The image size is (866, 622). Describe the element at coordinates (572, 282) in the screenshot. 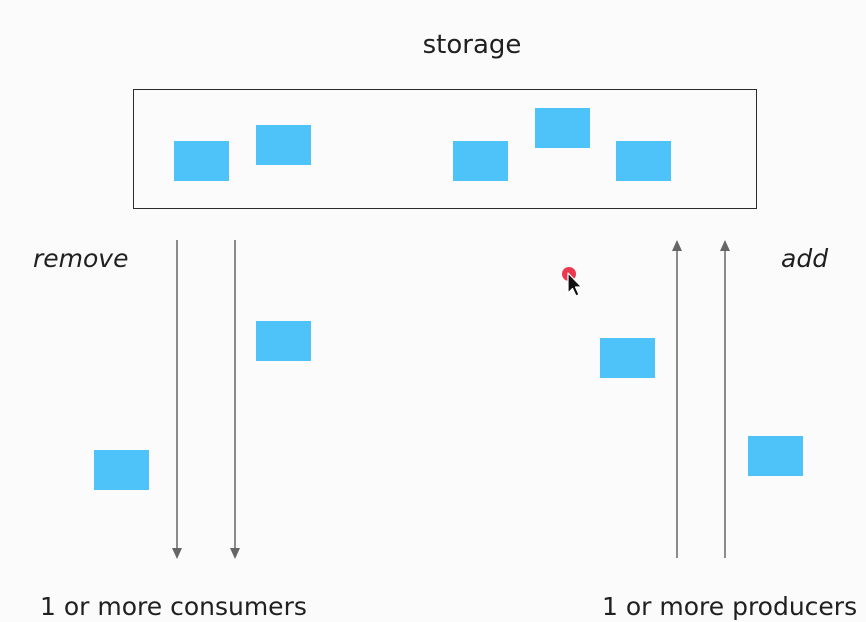

I see `mouse-pointer-icon` at that location.